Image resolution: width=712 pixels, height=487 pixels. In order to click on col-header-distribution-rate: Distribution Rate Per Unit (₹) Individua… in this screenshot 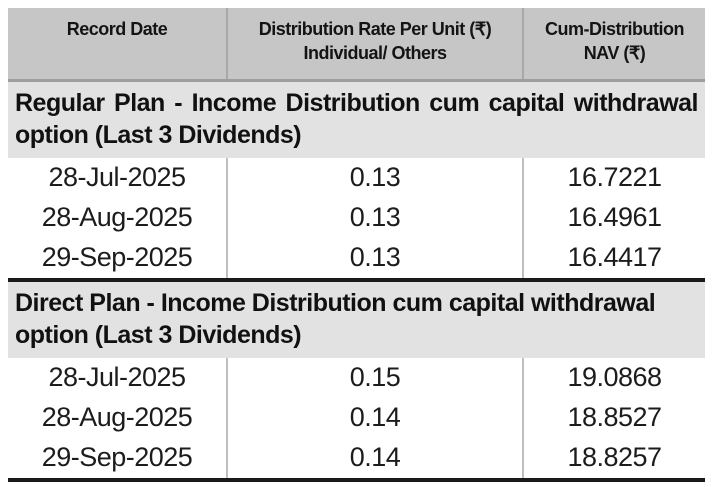, I will do `click(374, 45)`.